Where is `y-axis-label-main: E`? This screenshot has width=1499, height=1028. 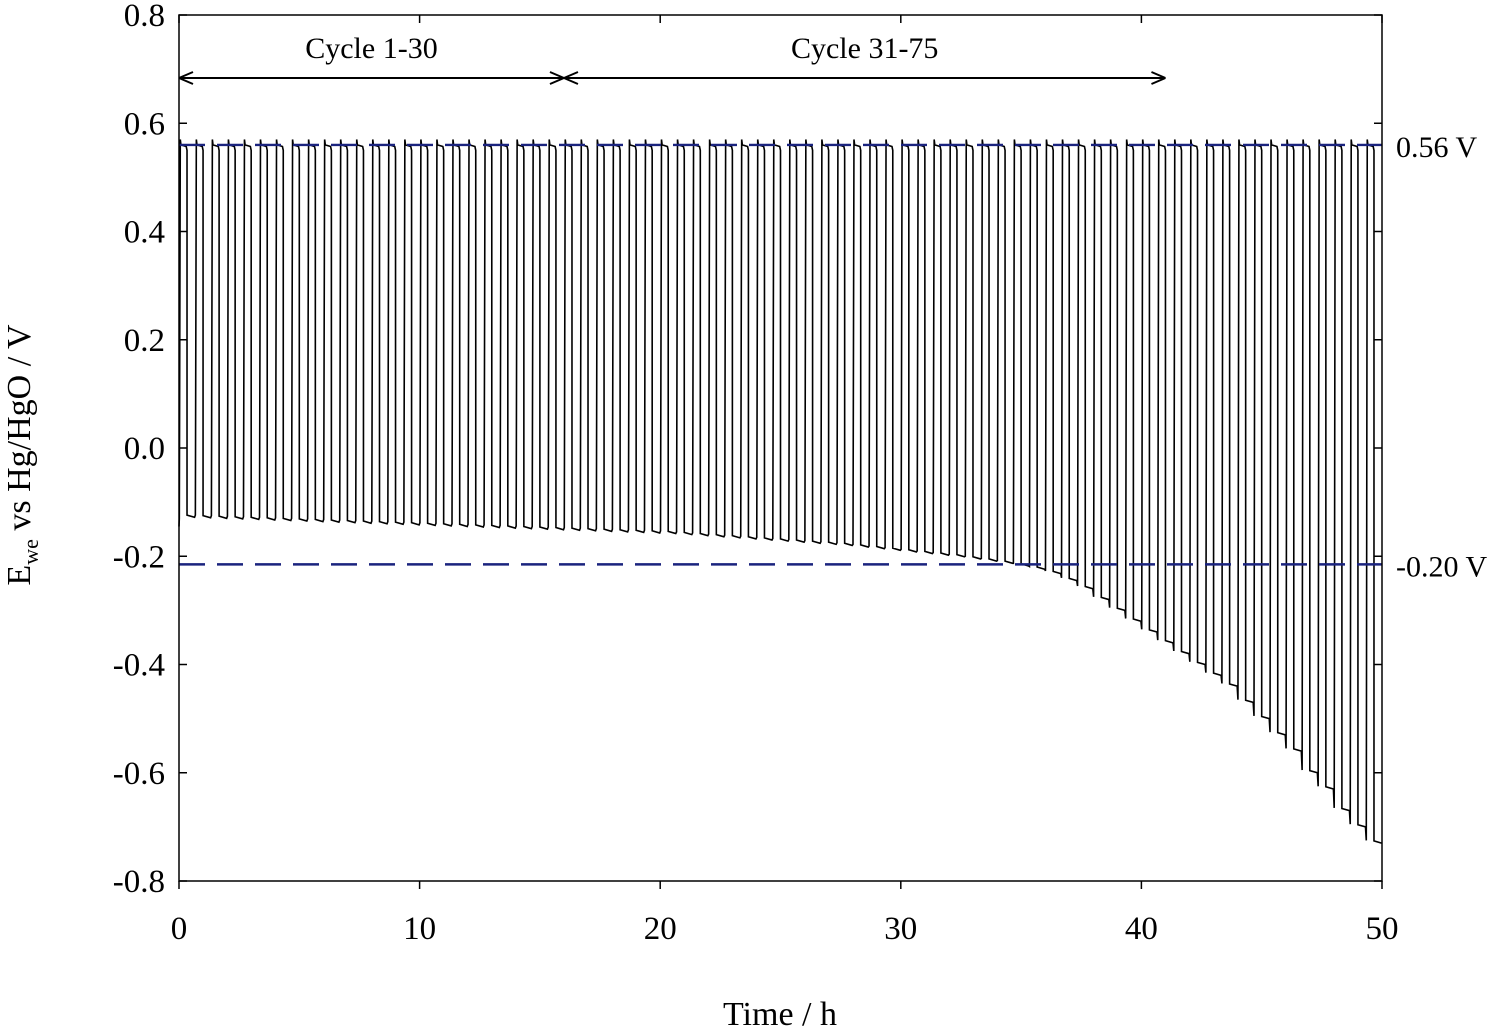
y-axis-label-main: E is located at coordinates (19, 575).